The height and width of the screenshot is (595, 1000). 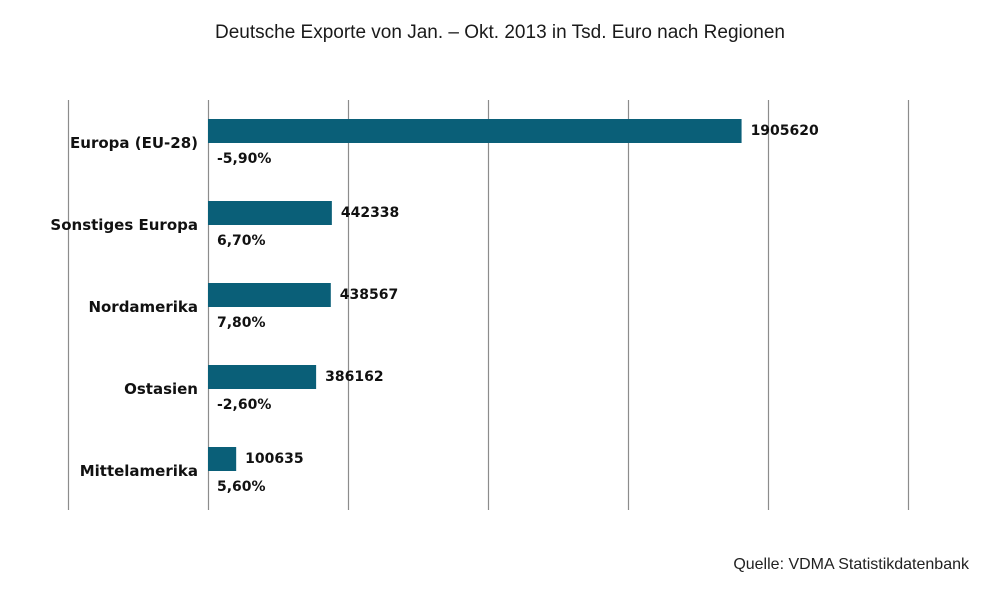 What do you see at coordinates (134, 143) in the screenshot?
I see `category-label-0: Europa (EU-28)` at bounding box center [134, 143].